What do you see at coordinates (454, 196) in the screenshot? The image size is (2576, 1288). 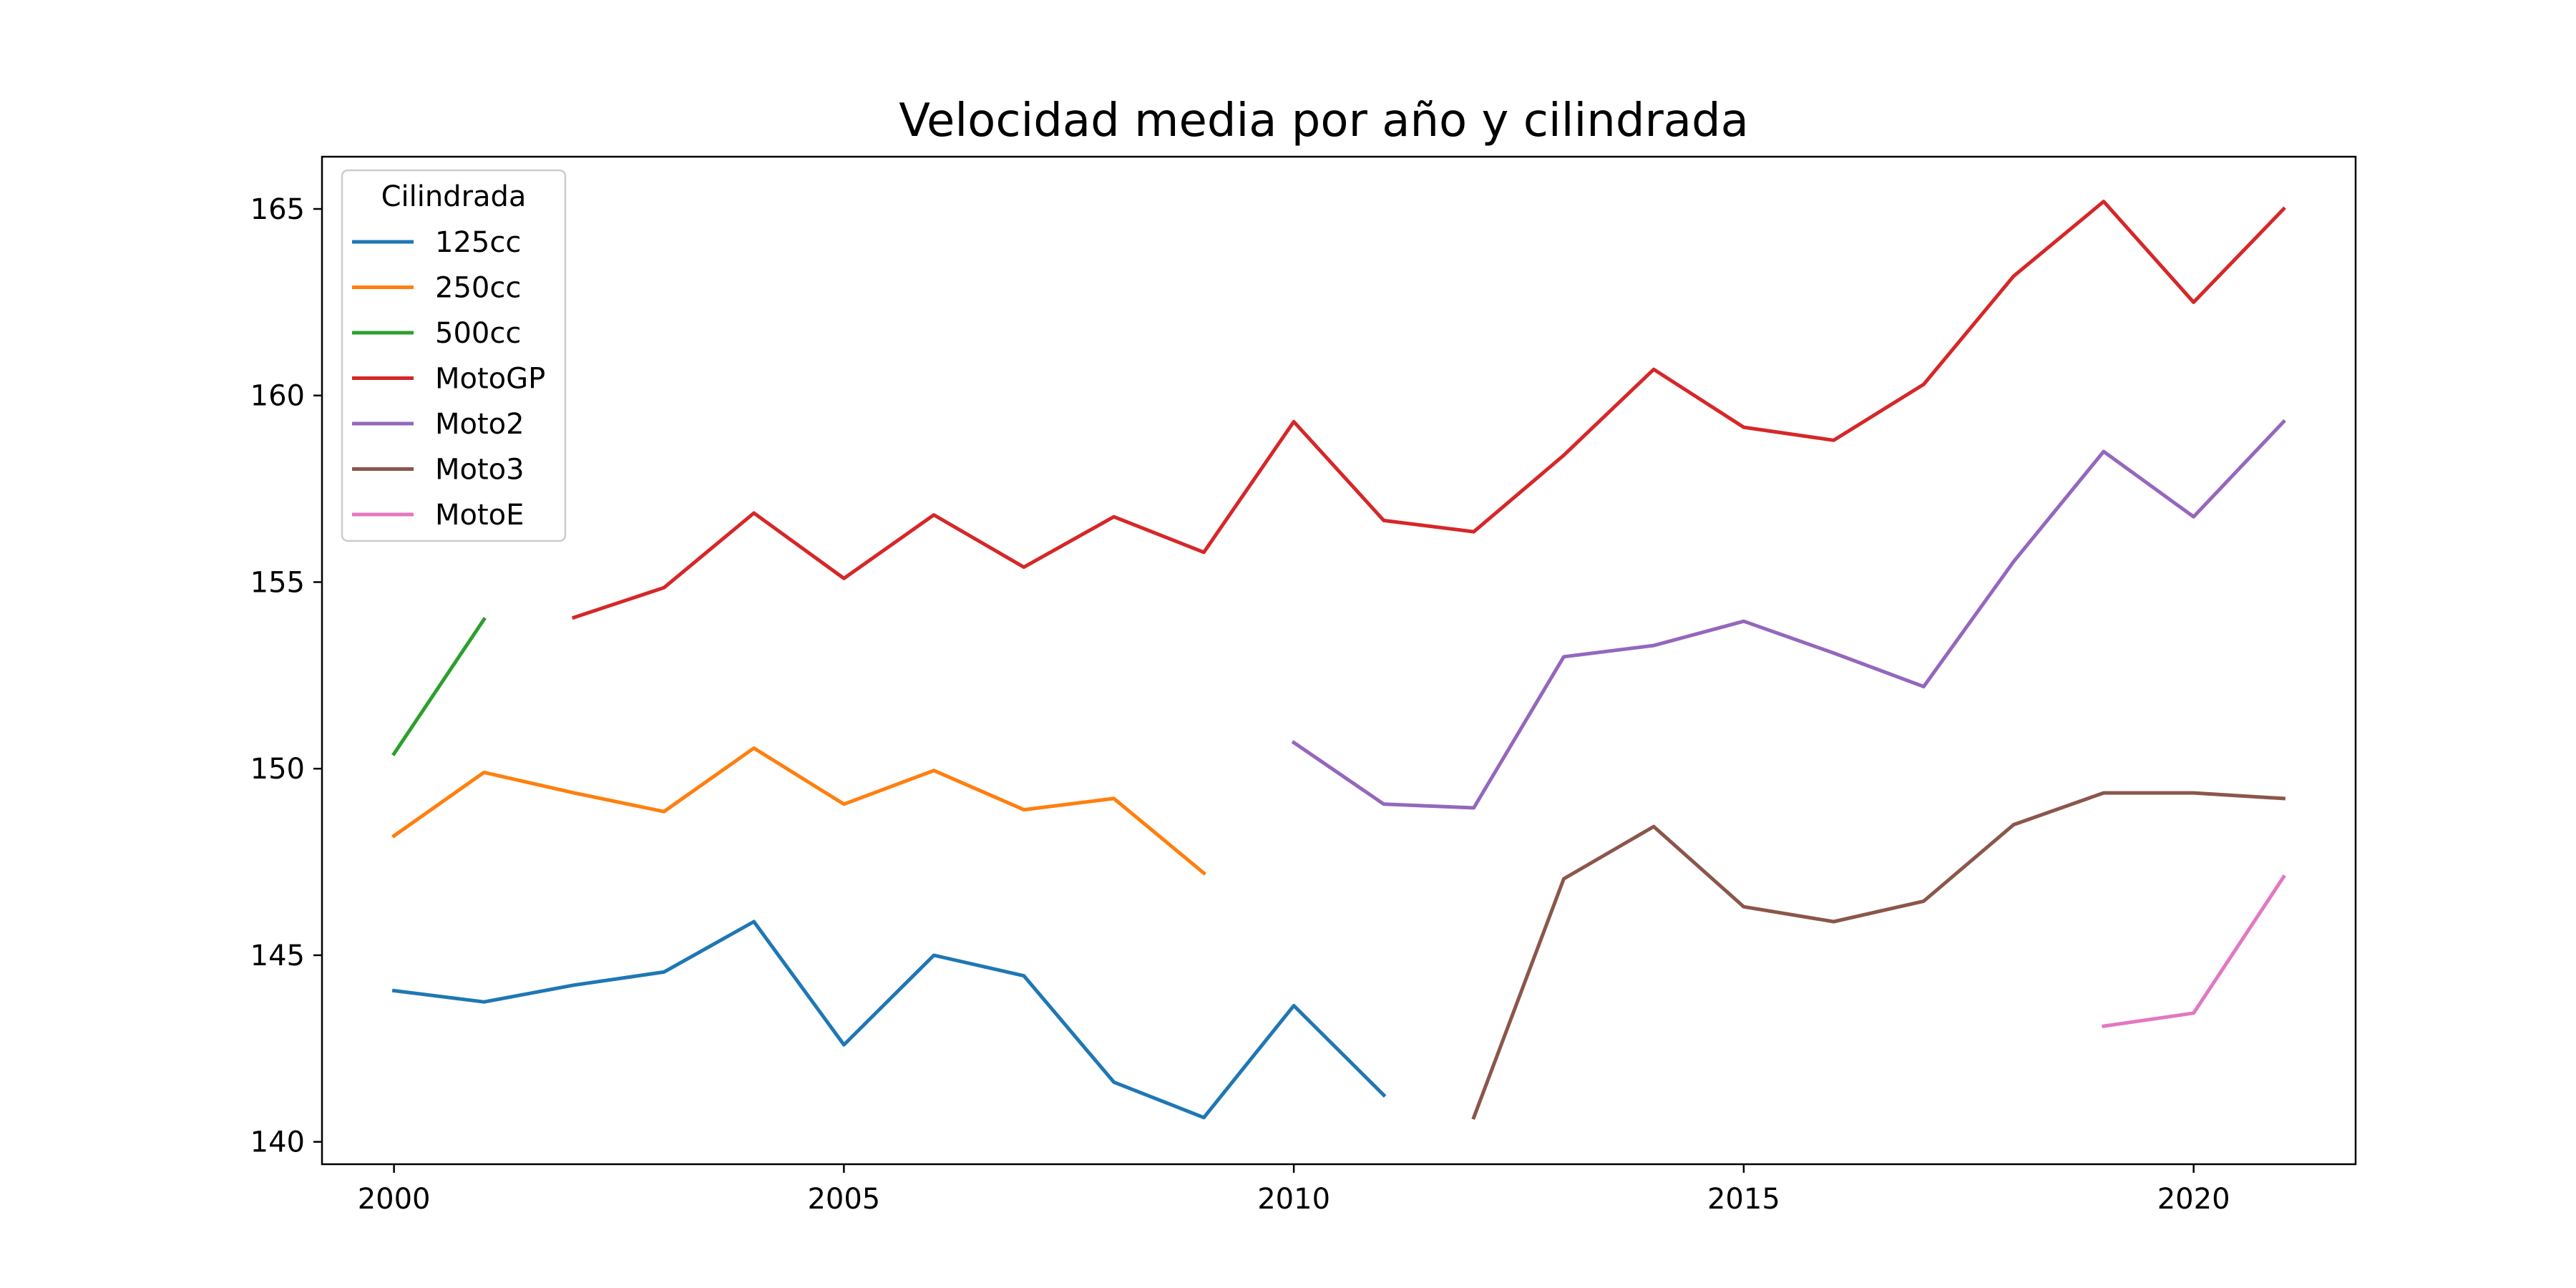 I see `legend-title: Cilindrada` at bounding box center [454, 196].